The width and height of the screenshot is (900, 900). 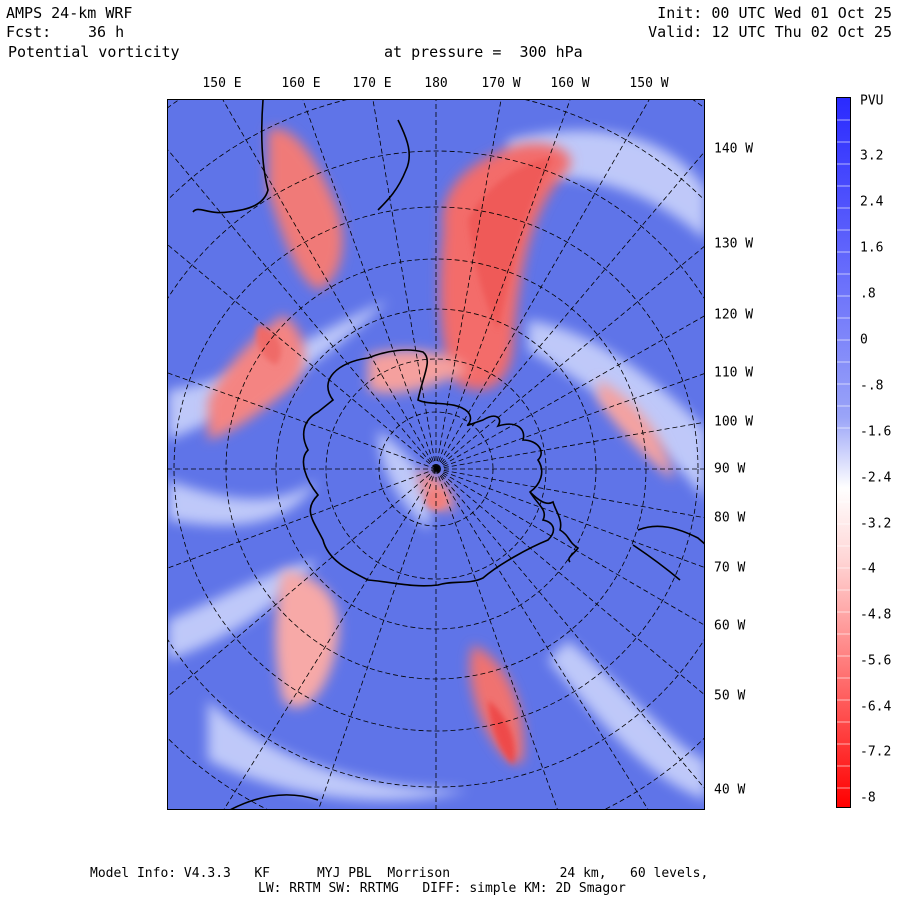 I want to click on colorbar-label: -1.6, so click(x=876, y=432).